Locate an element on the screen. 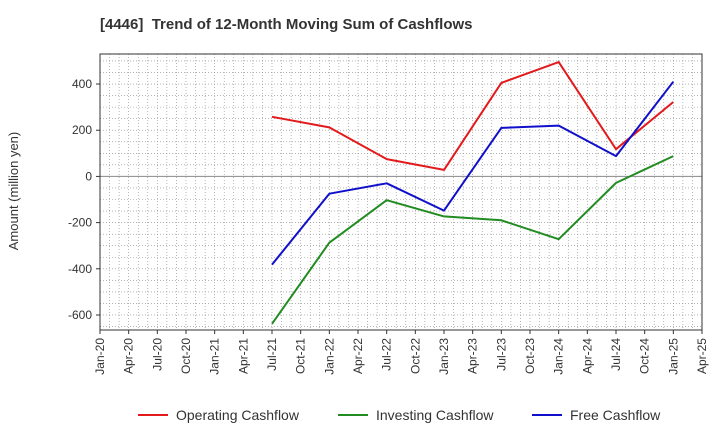 This screenshot has height=440, width=720. y-axis-title: Amount (million yen) is located at coordinates (13, 191).